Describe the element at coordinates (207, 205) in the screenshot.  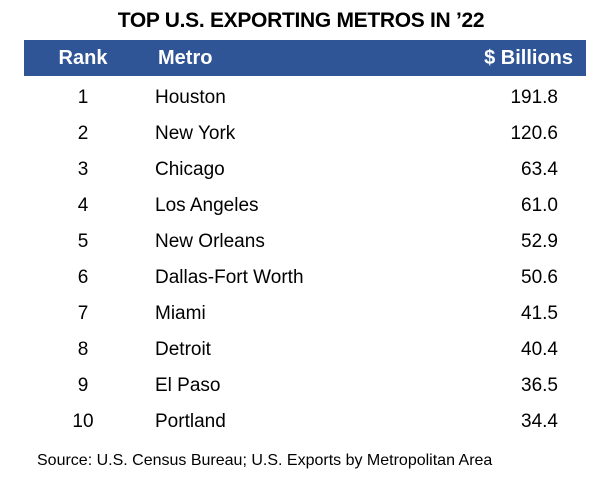
I see `metro-cell: Los Angeles` at that location.